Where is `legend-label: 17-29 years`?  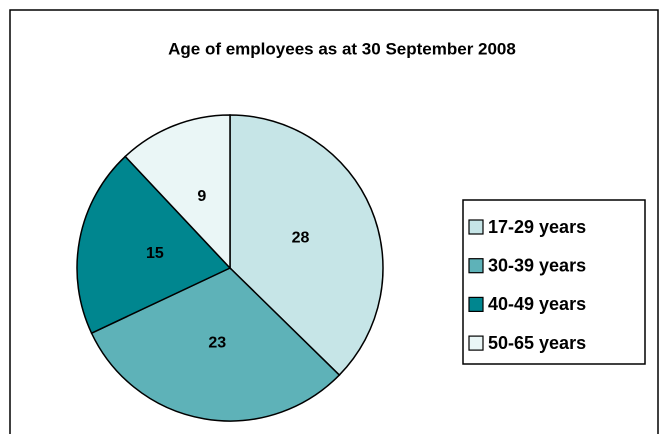
legend-label: 17-29 years is located at coordinates (537, 227).